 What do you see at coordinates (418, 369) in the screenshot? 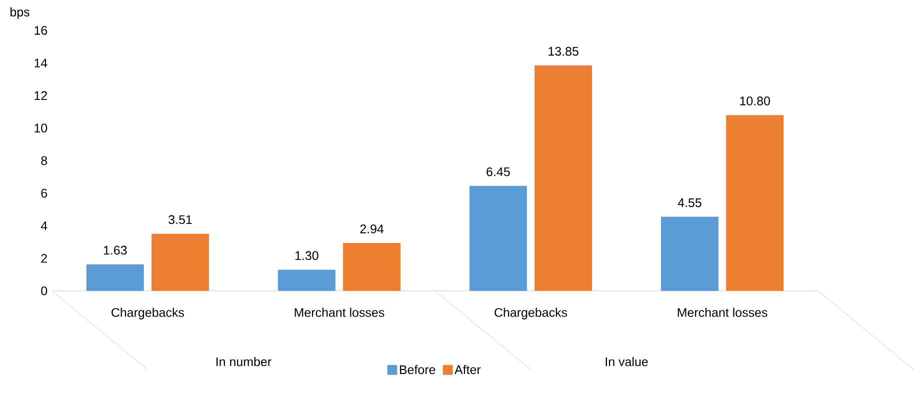
I see `legend-label: Before` at bounding box center [418, 369].